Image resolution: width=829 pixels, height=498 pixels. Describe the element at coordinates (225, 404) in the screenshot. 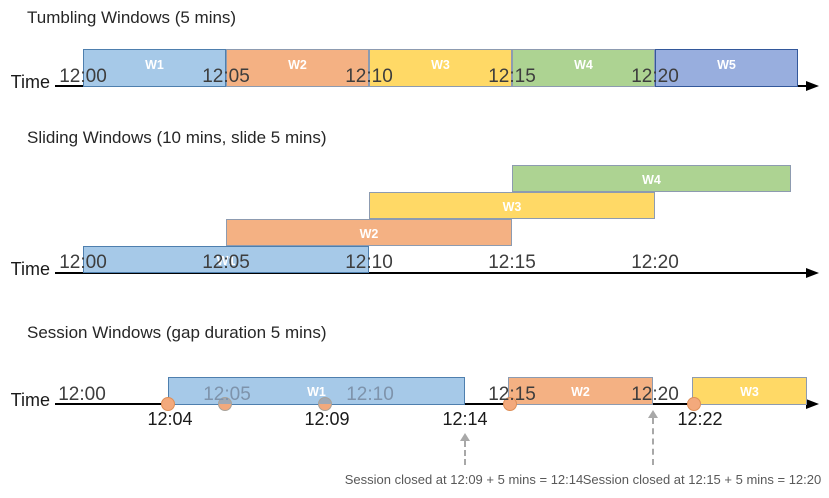

I see `event-dot-2-icon` at that location.